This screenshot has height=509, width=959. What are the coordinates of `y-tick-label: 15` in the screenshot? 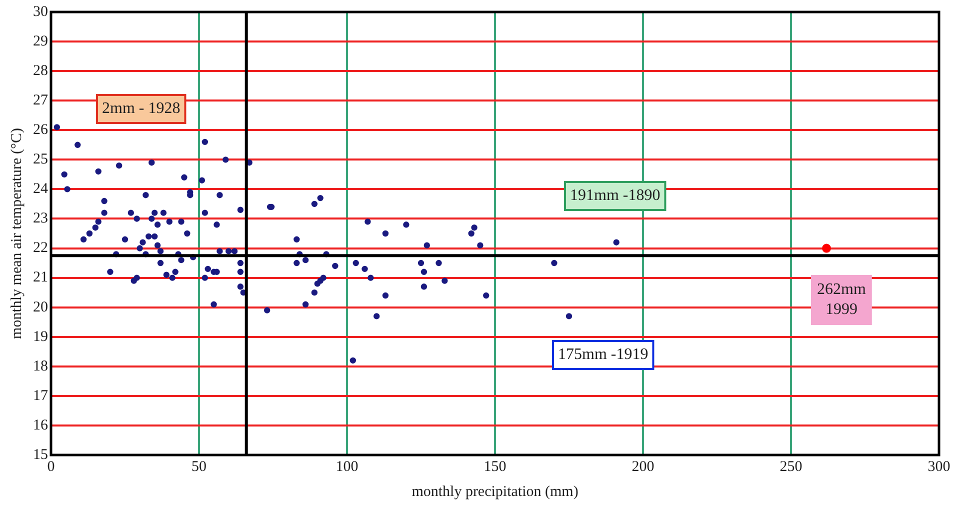 It's located at (40, 454).